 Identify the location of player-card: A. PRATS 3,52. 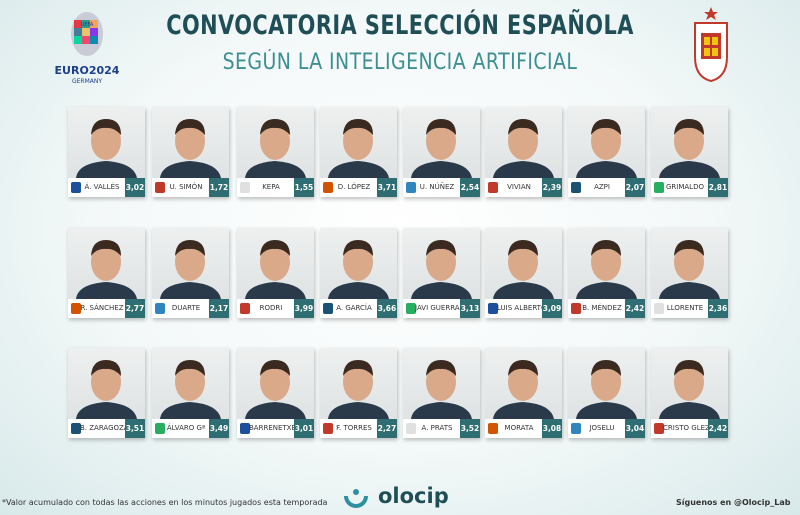
(441, 393).